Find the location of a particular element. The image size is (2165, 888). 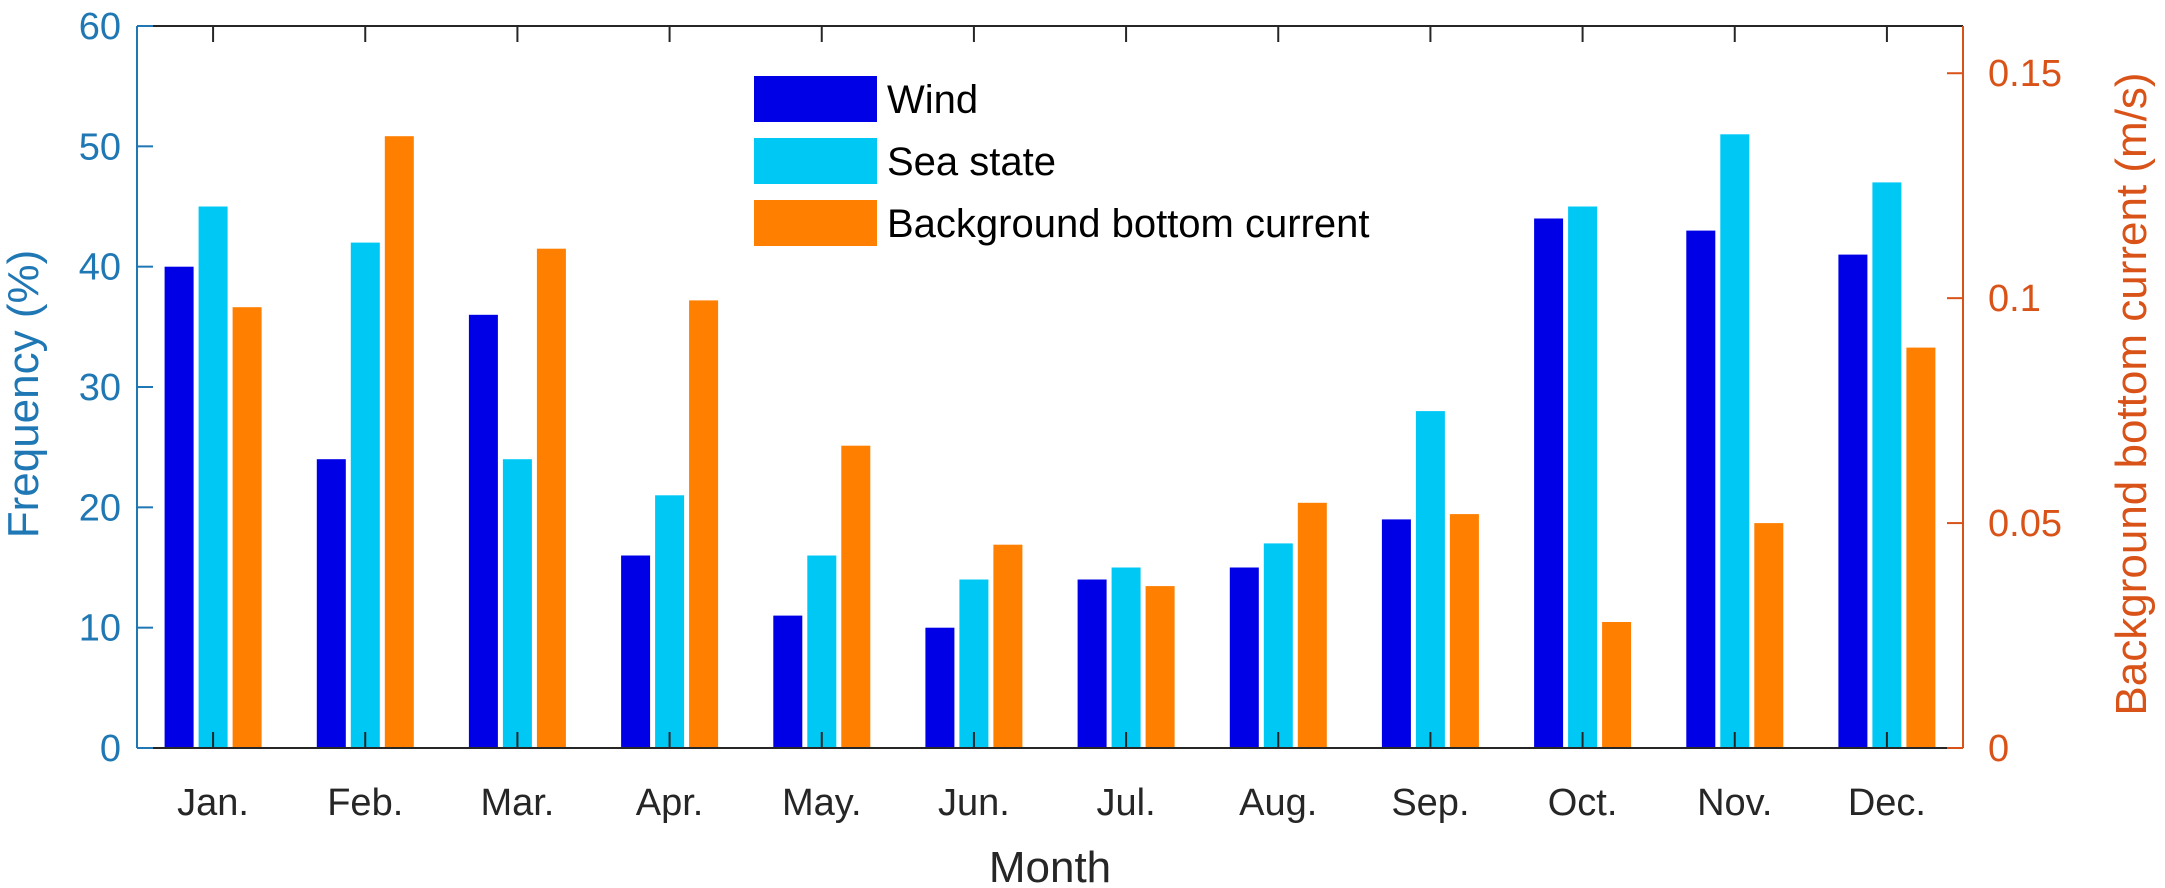

legend-label: Background bottom current is located at coordinates (1128, 224).